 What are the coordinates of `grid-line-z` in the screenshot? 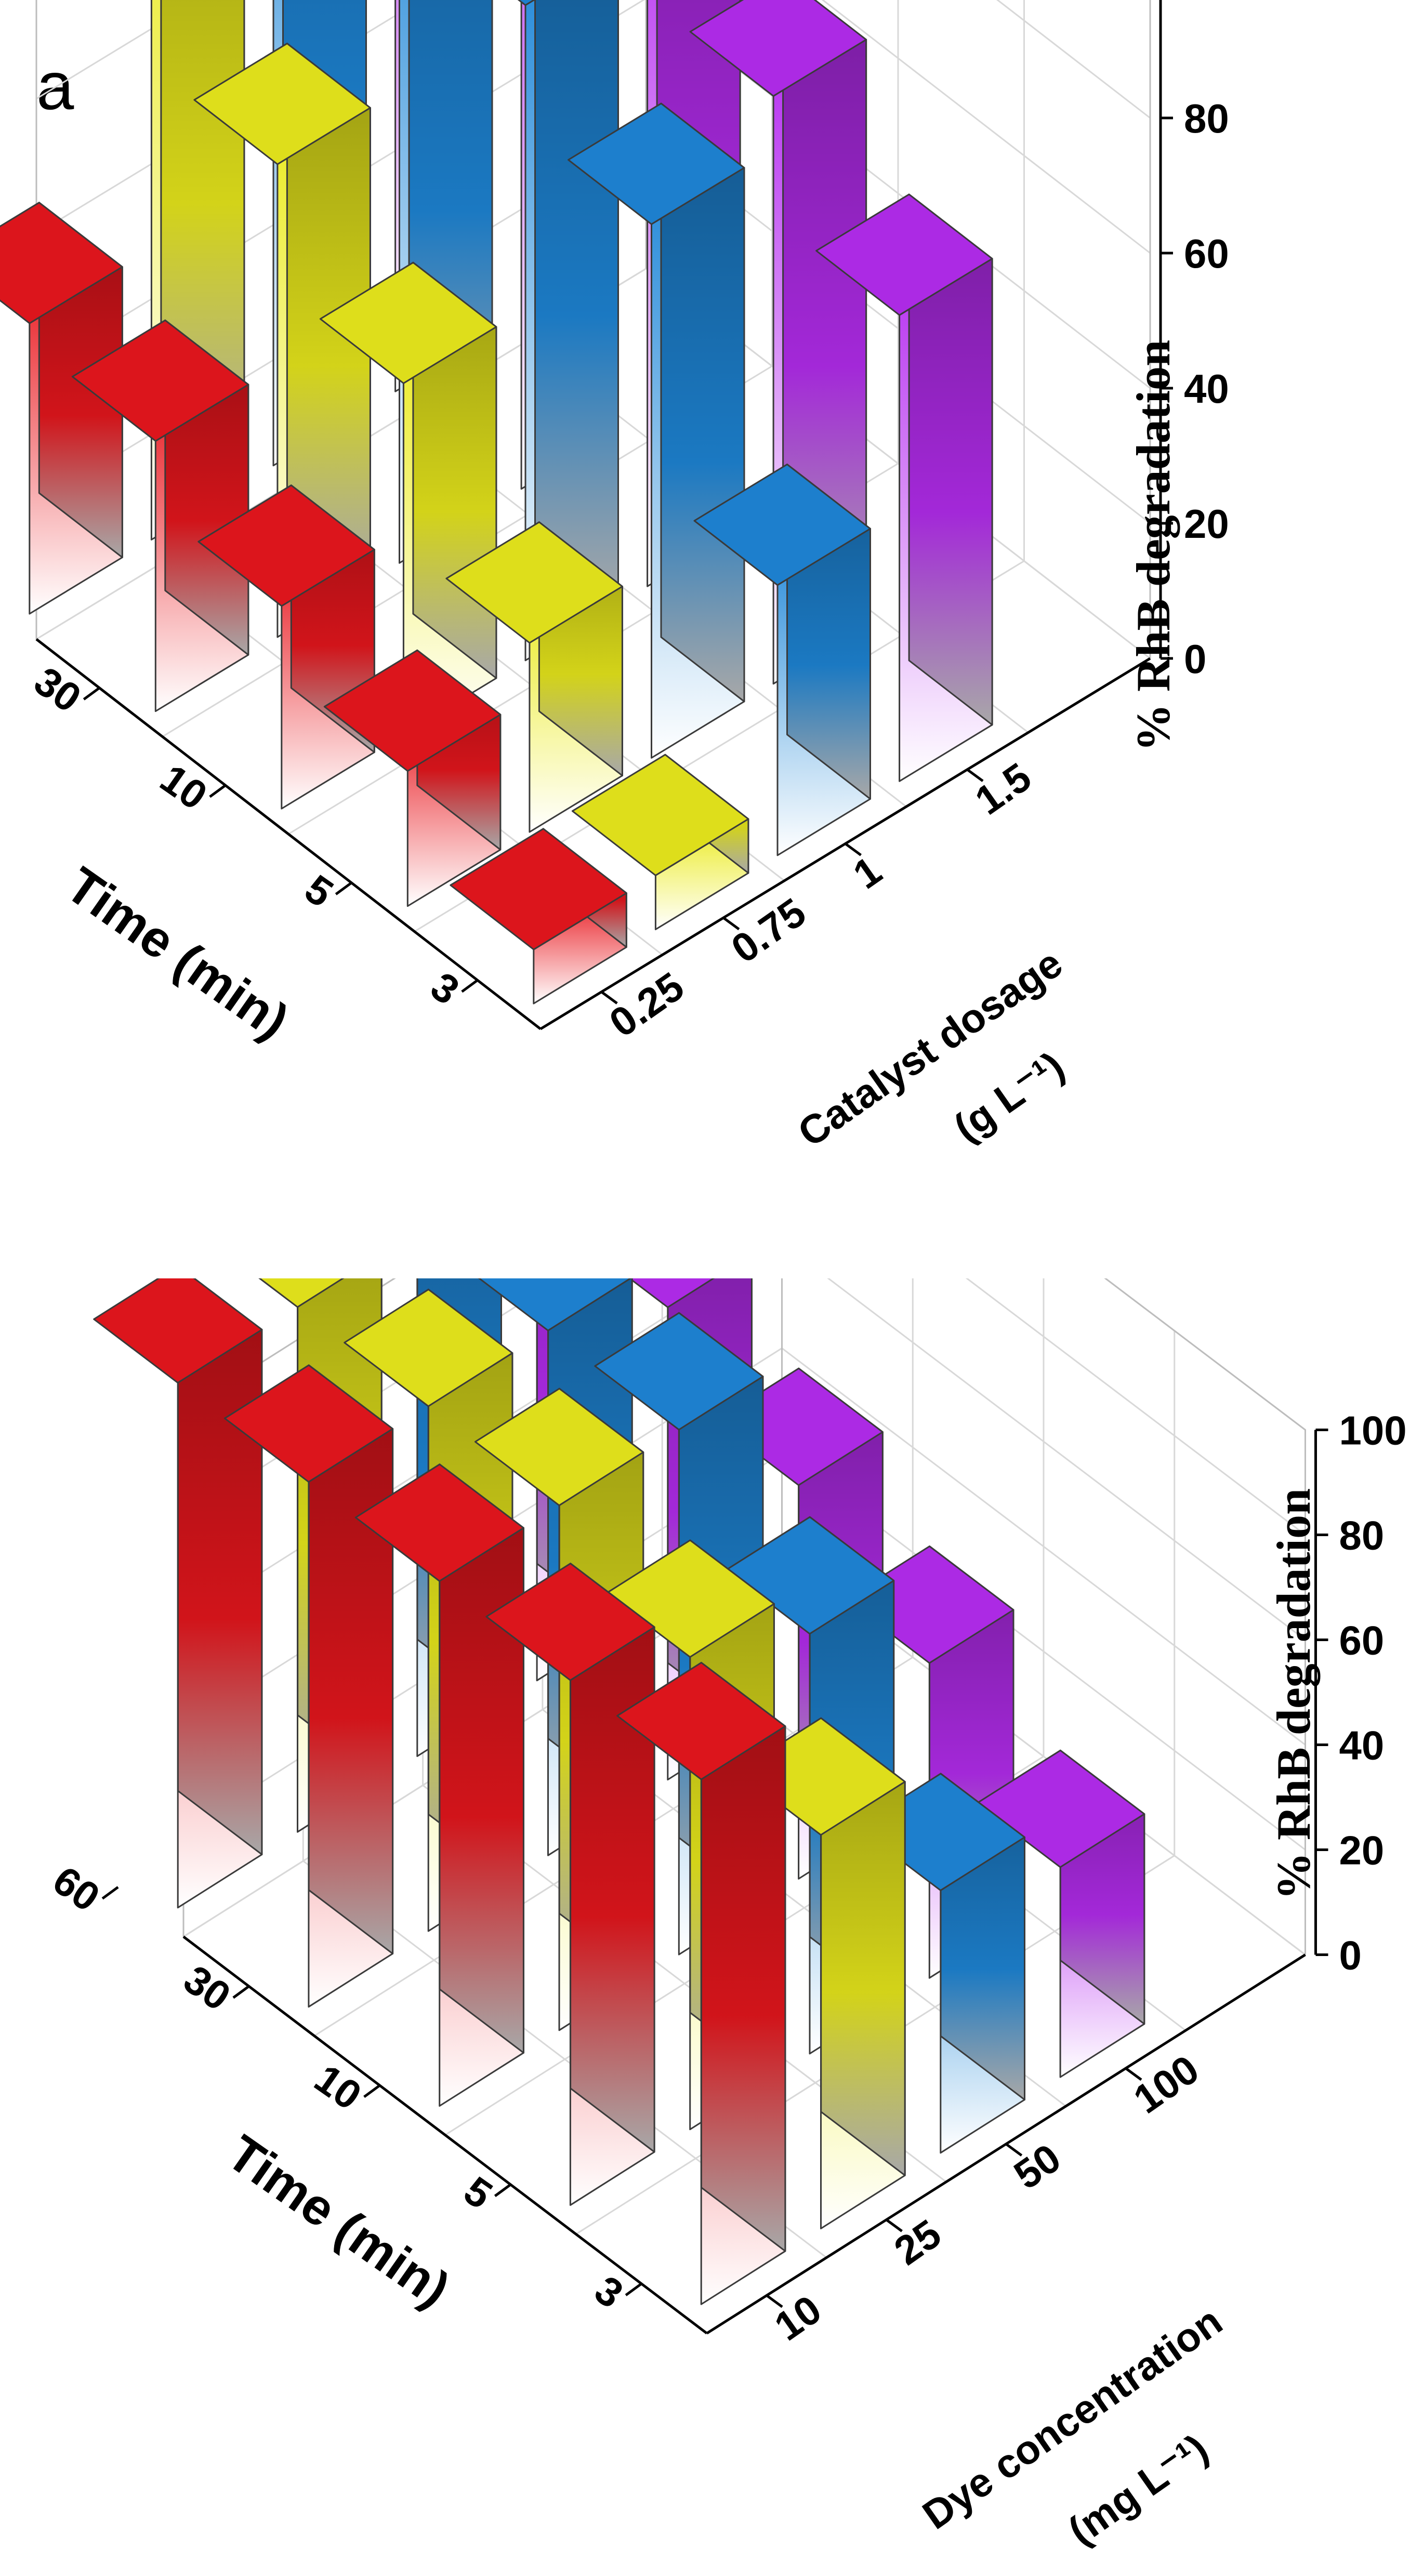 It's located at (744, 1407).